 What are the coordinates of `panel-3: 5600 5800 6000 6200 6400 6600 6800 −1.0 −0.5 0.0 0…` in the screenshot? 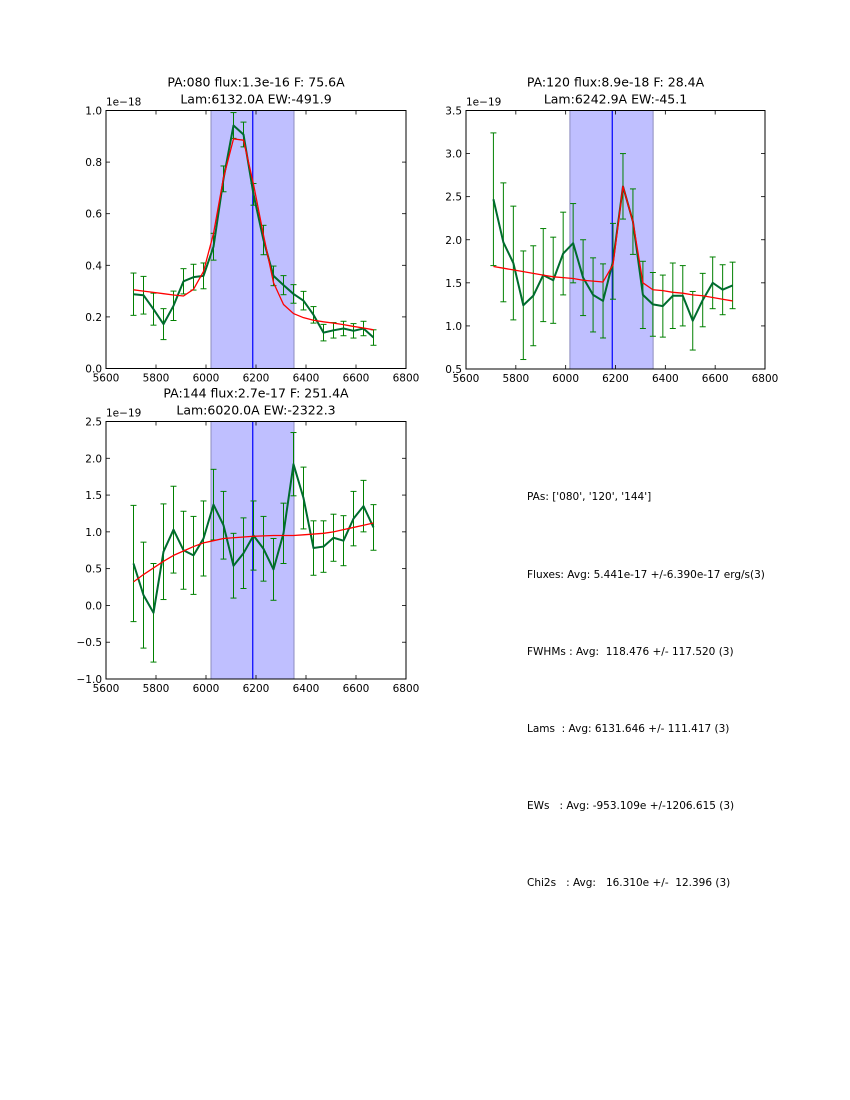 It's located at (248, 541).